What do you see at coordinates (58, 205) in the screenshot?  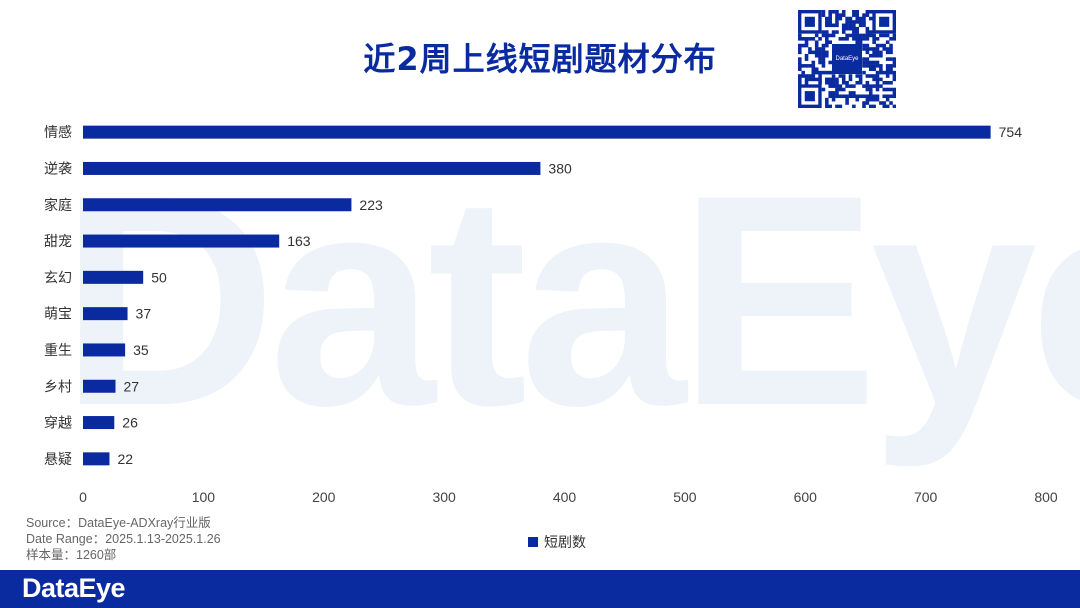 I see `category-label: 家庭` at bounding box center [58, 205].